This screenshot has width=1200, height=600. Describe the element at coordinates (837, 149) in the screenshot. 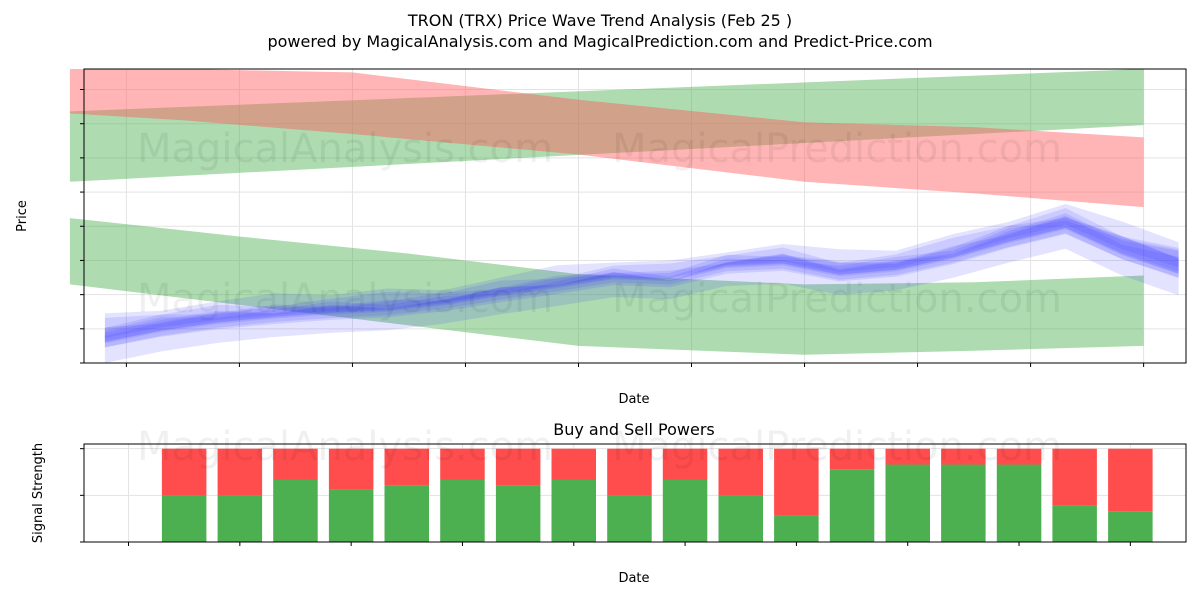

I see `watermark-top-right: MagicalPrediction.com` at that location.